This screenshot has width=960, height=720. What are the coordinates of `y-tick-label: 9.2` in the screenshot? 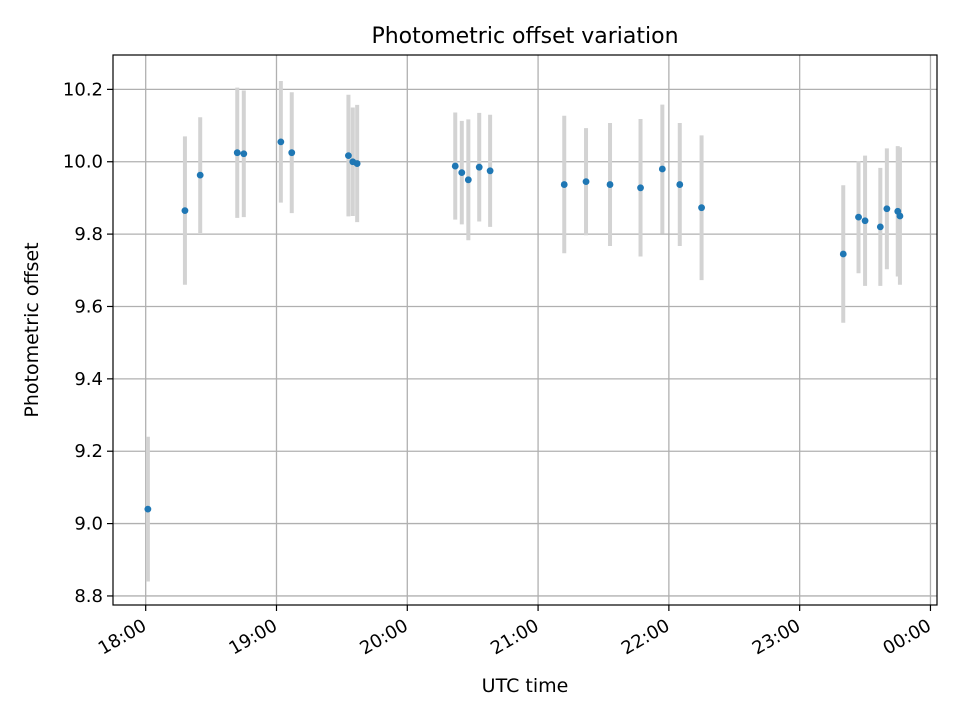 It's located at (88, 451).